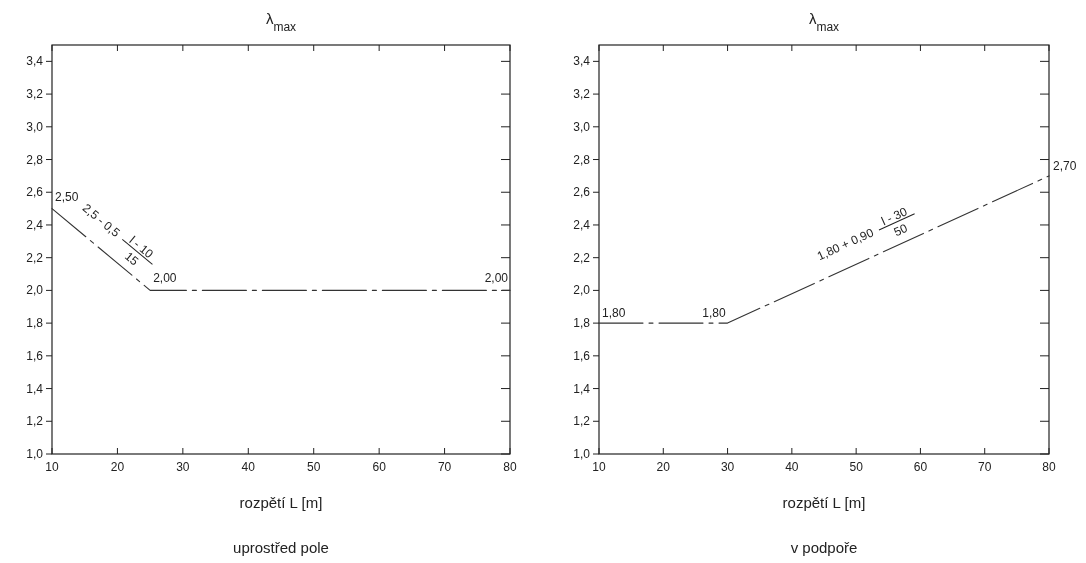 This screenshot has height=563, width=1086. What do you see at coordinates (824, 547) in the screenshot?
I see `text: v podpoře` at bounding box center [824, 547].